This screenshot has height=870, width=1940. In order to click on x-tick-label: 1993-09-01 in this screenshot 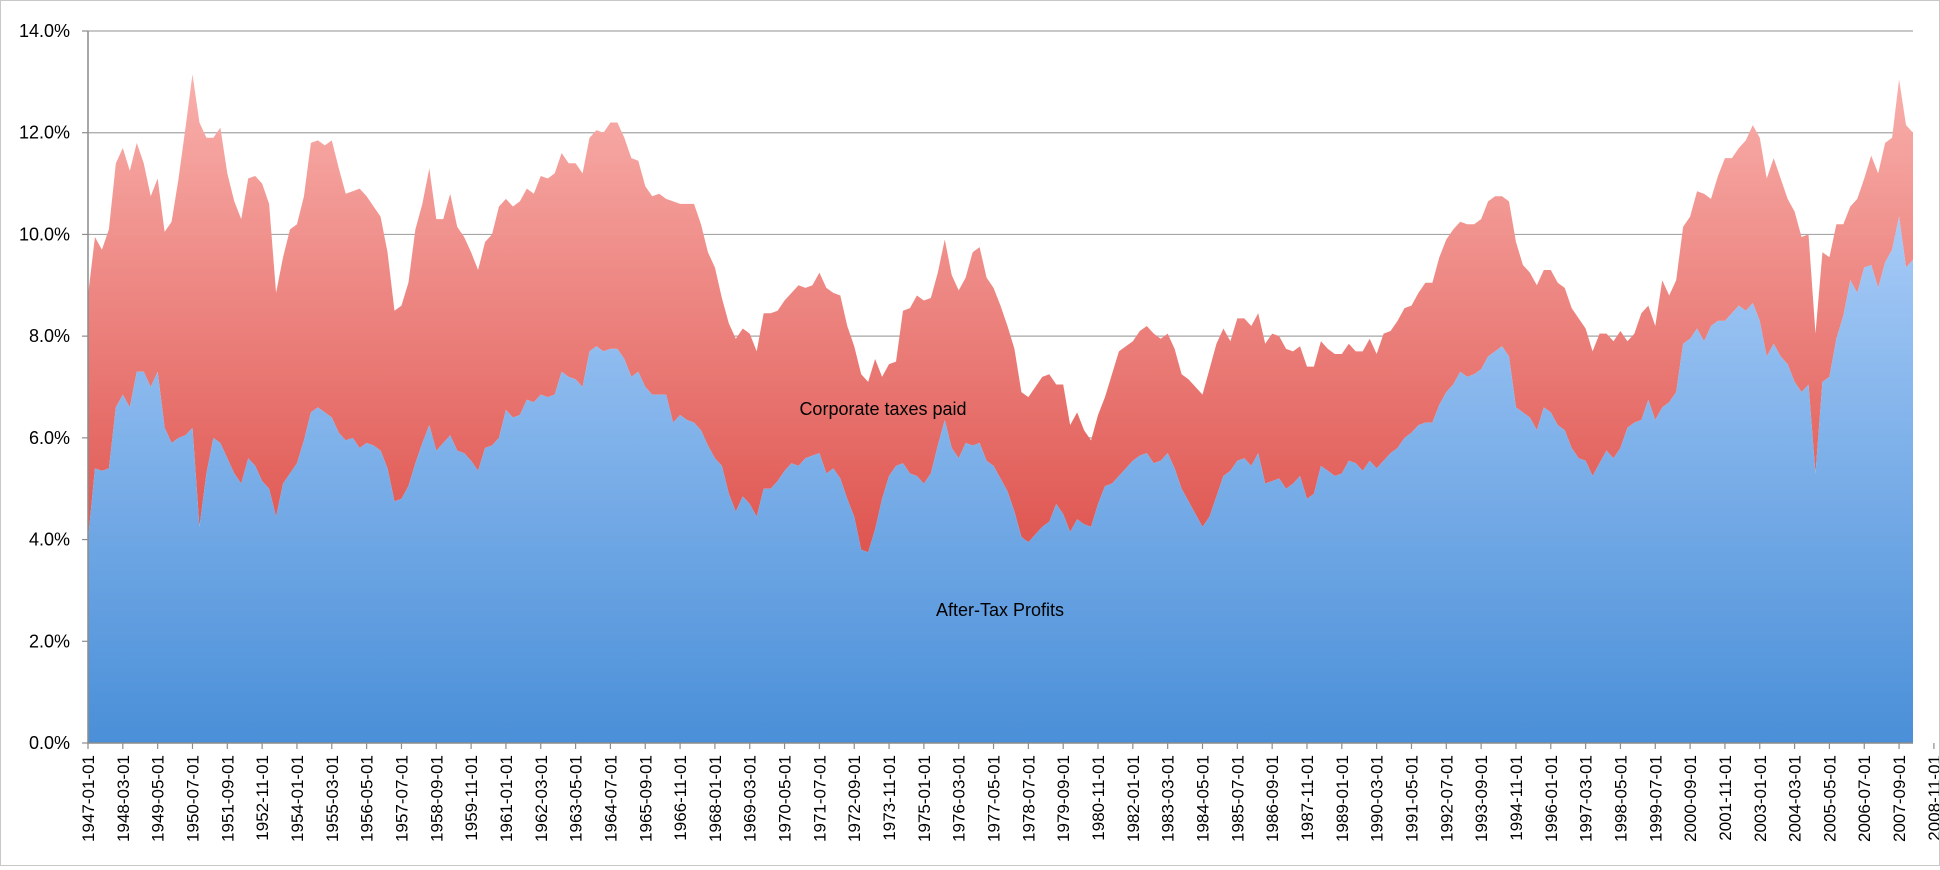, I will do `click(1481, 798)`.